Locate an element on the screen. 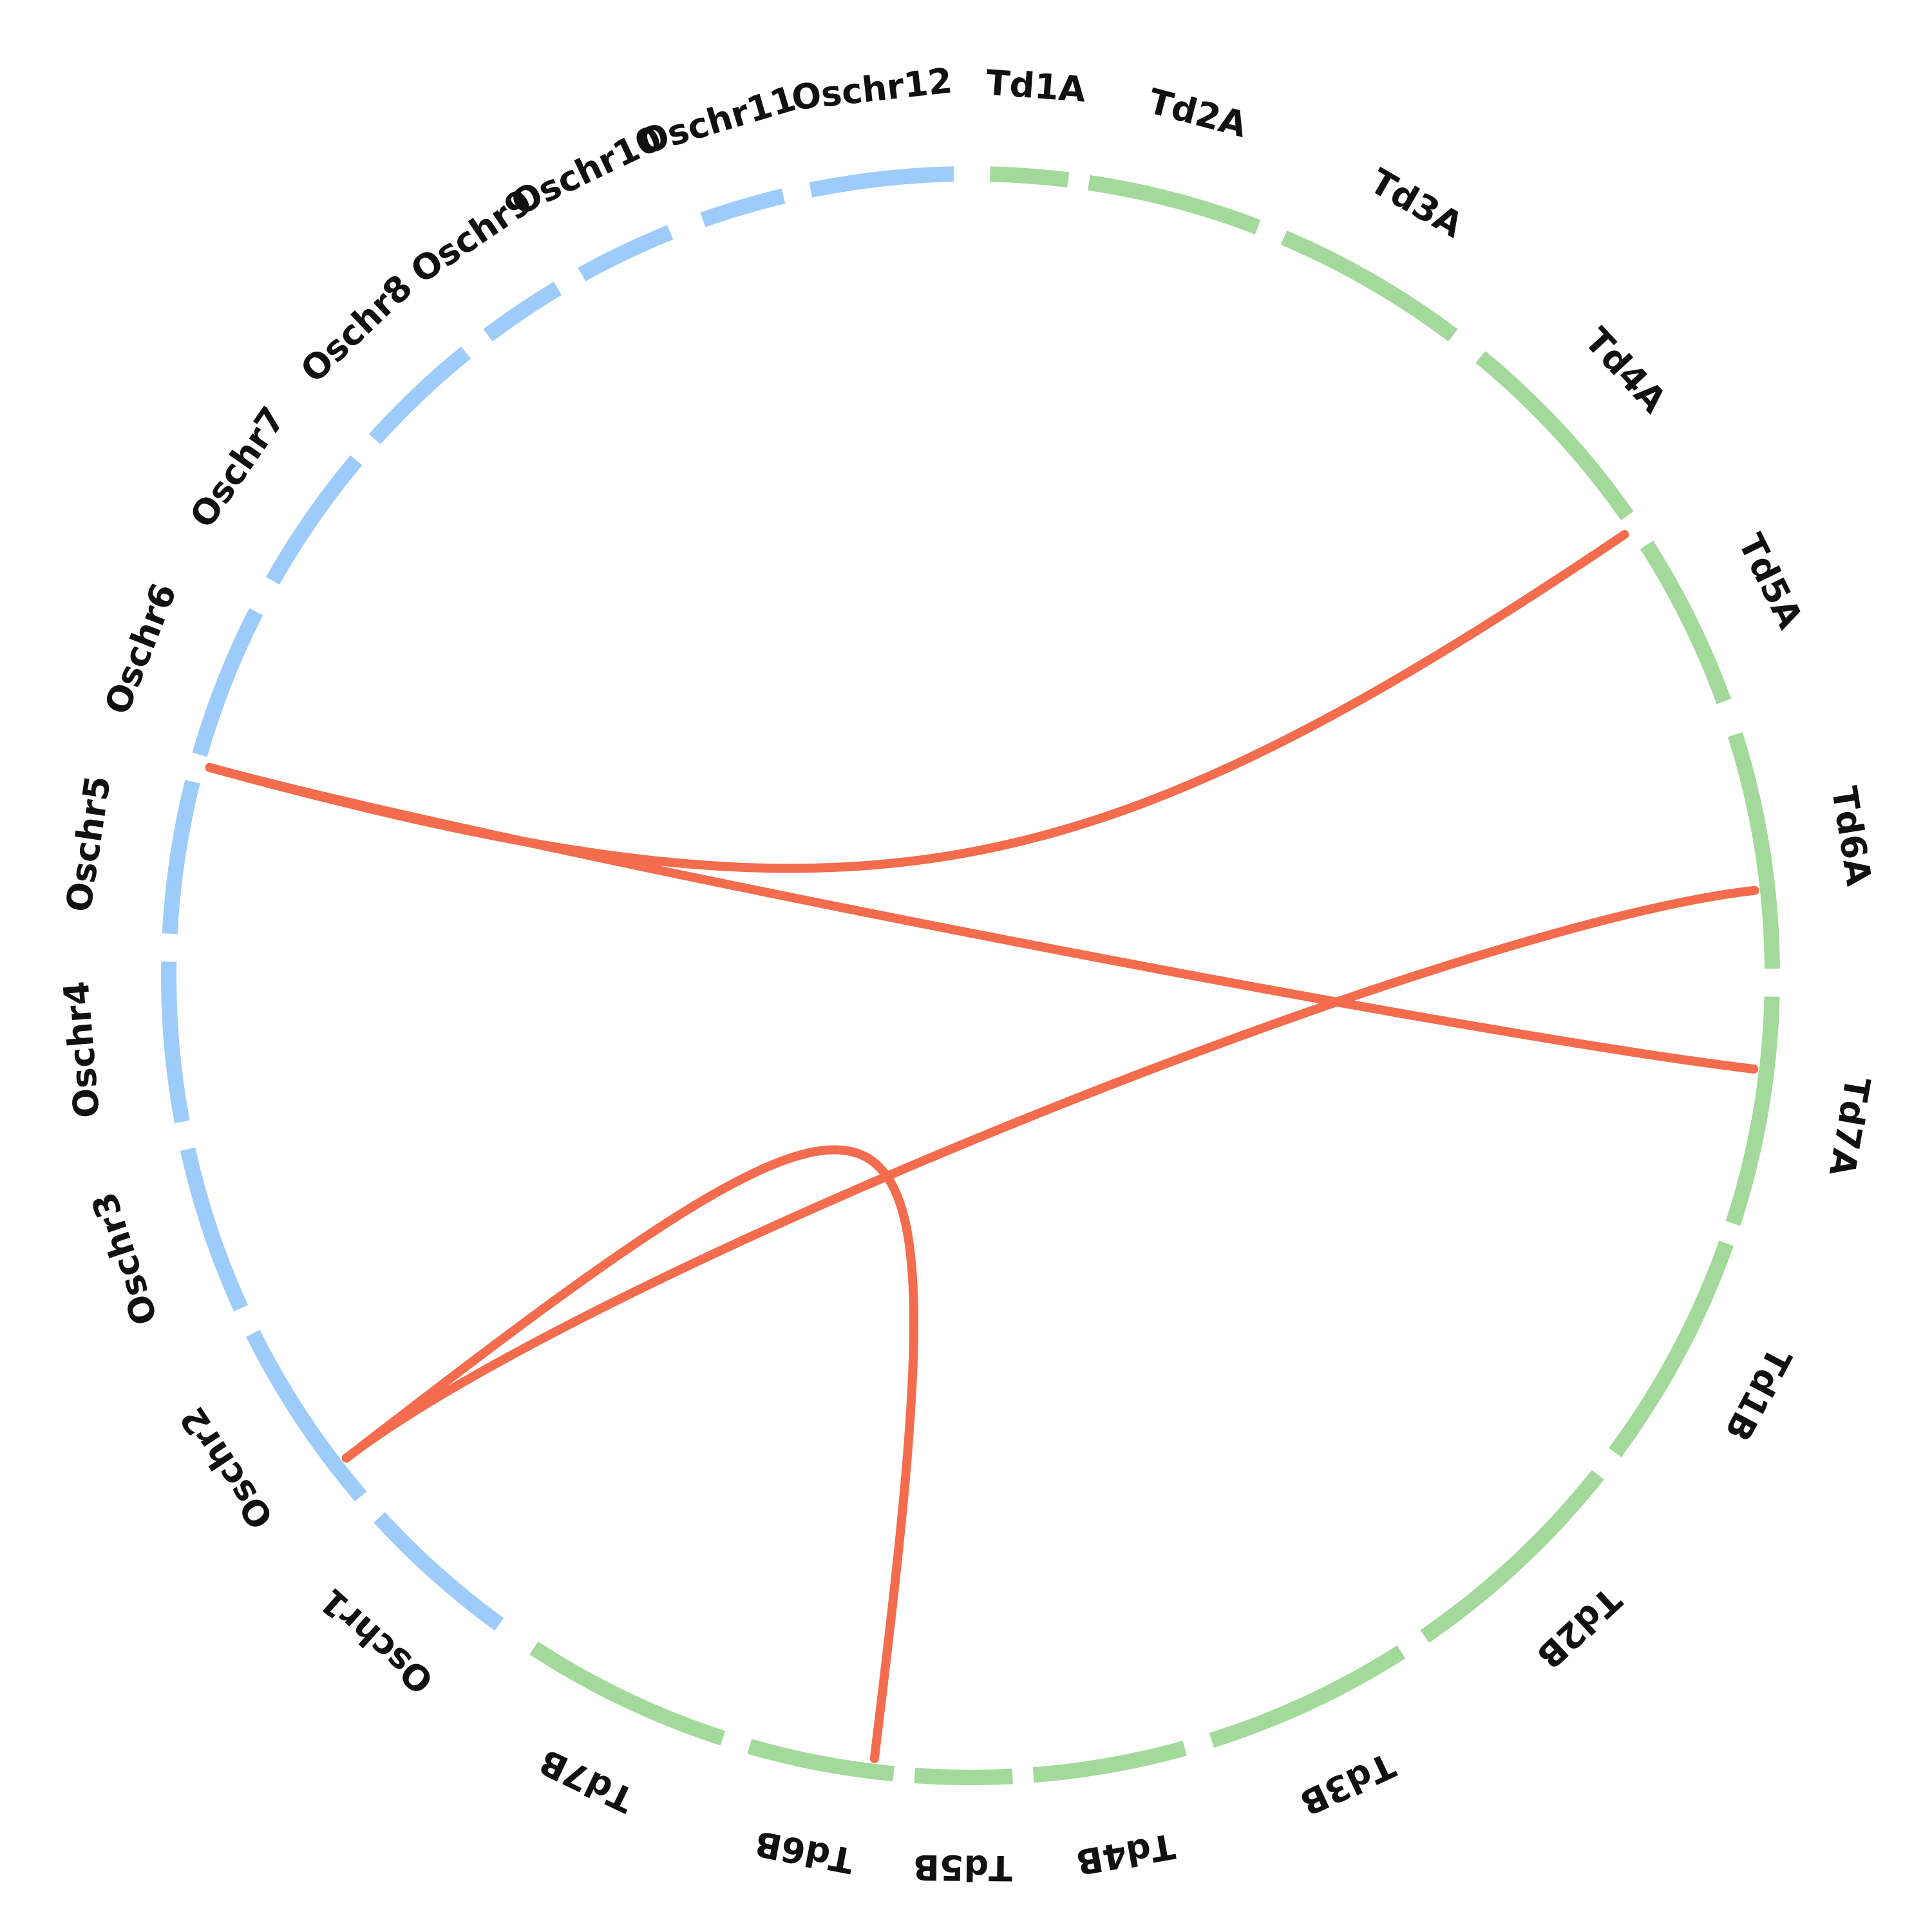 Image resolution: width=1932 pixels, height=1932 pixels. synteny-link-oschr2-td6b is located at coordinates (629, 1454).